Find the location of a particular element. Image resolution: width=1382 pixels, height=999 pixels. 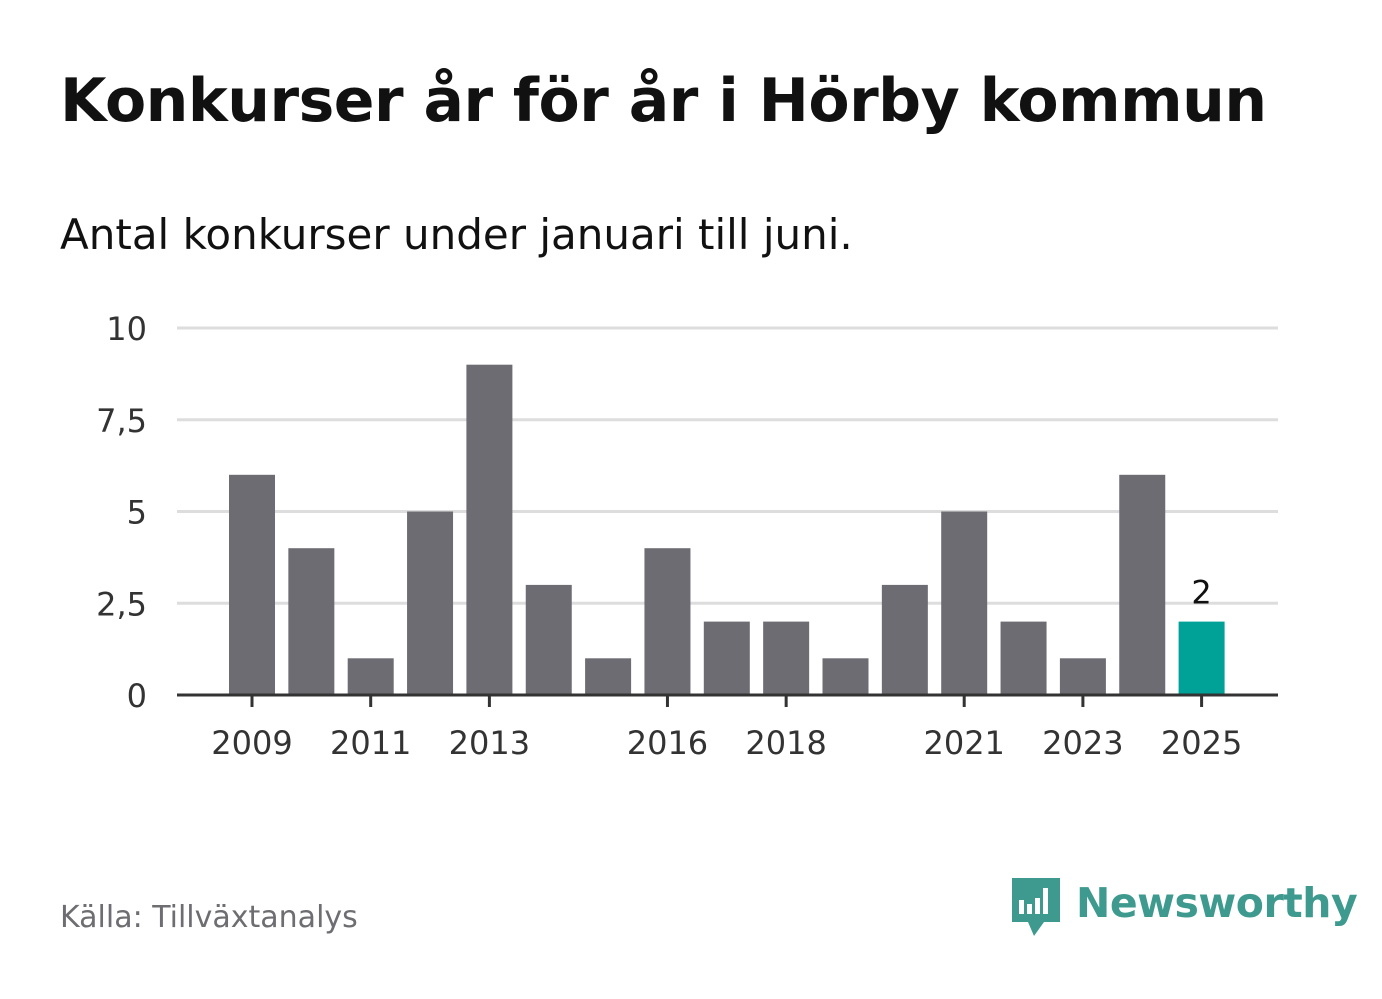

y-tick-label: 10 is located at coordinates (126, 329).